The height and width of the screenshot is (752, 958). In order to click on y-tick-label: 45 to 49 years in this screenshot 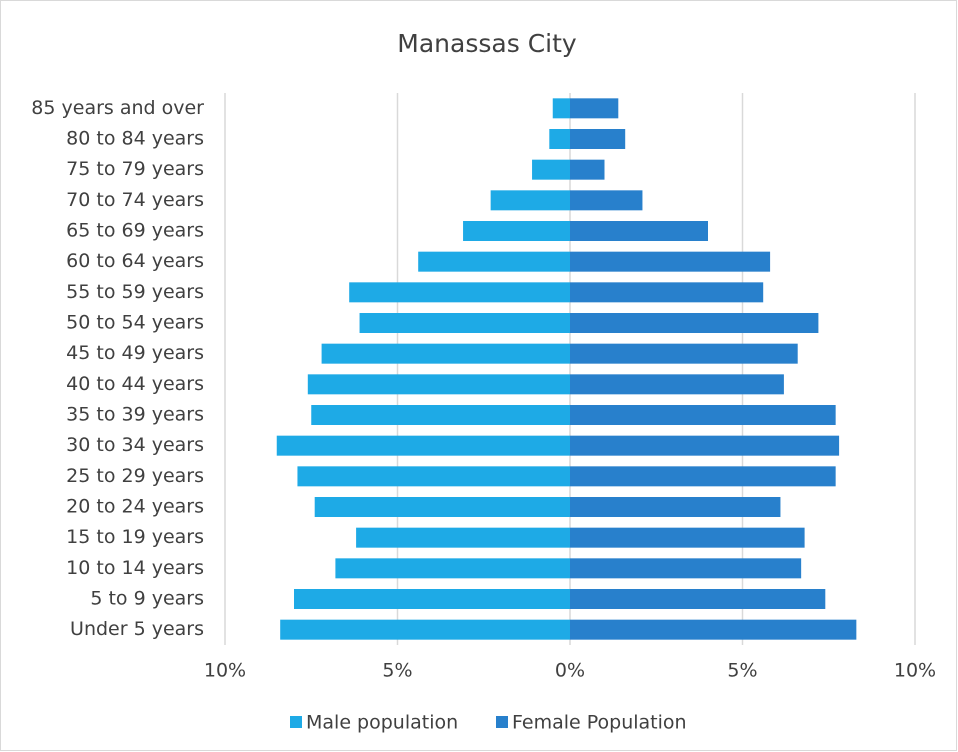, I will do `click(135, 353)`.